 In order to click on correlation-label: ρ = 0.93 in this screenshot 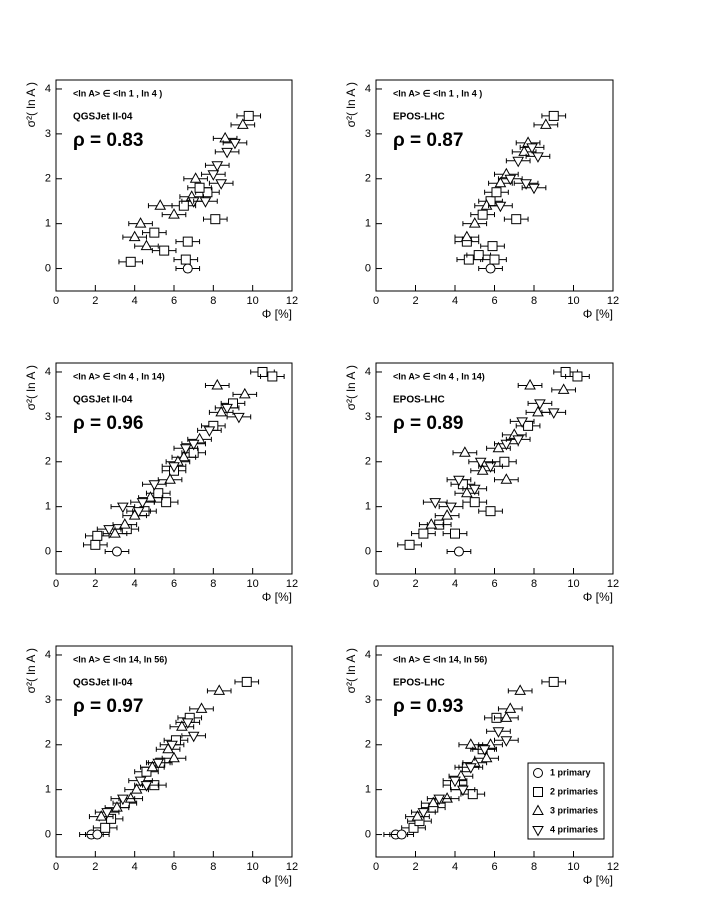, I will do `click(428, 706)`.